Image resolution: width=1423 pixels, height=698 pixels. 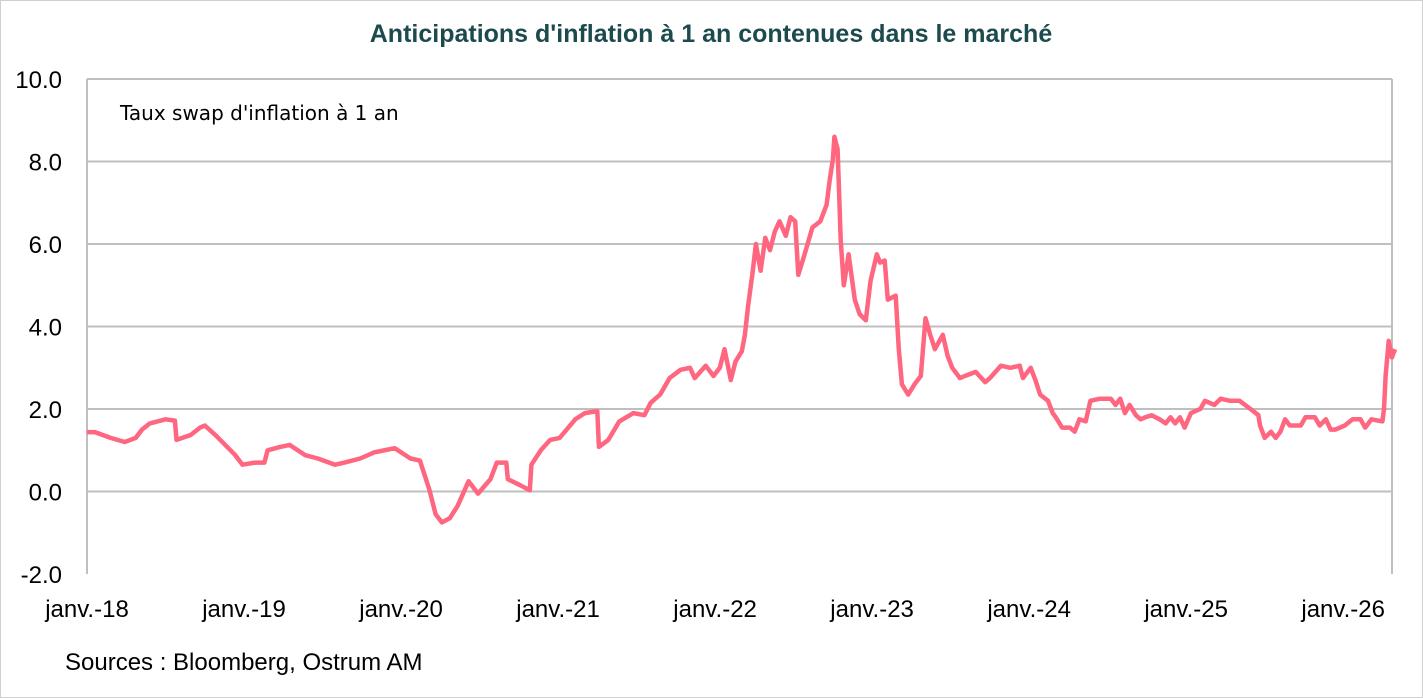 I want to click on series-annotation: Taux swap d'inflation à 1 an, so click(x=259, y=113).